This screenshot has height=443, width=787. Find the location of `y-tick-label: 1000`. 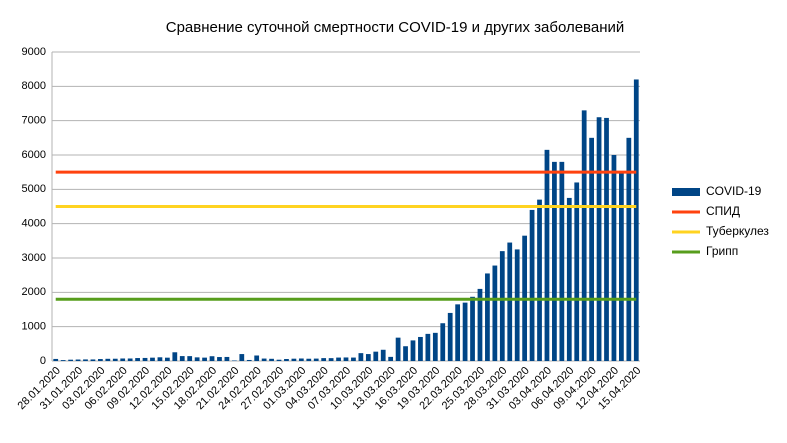

y-tick-label: 1000 is located at coordinates (34, 327).